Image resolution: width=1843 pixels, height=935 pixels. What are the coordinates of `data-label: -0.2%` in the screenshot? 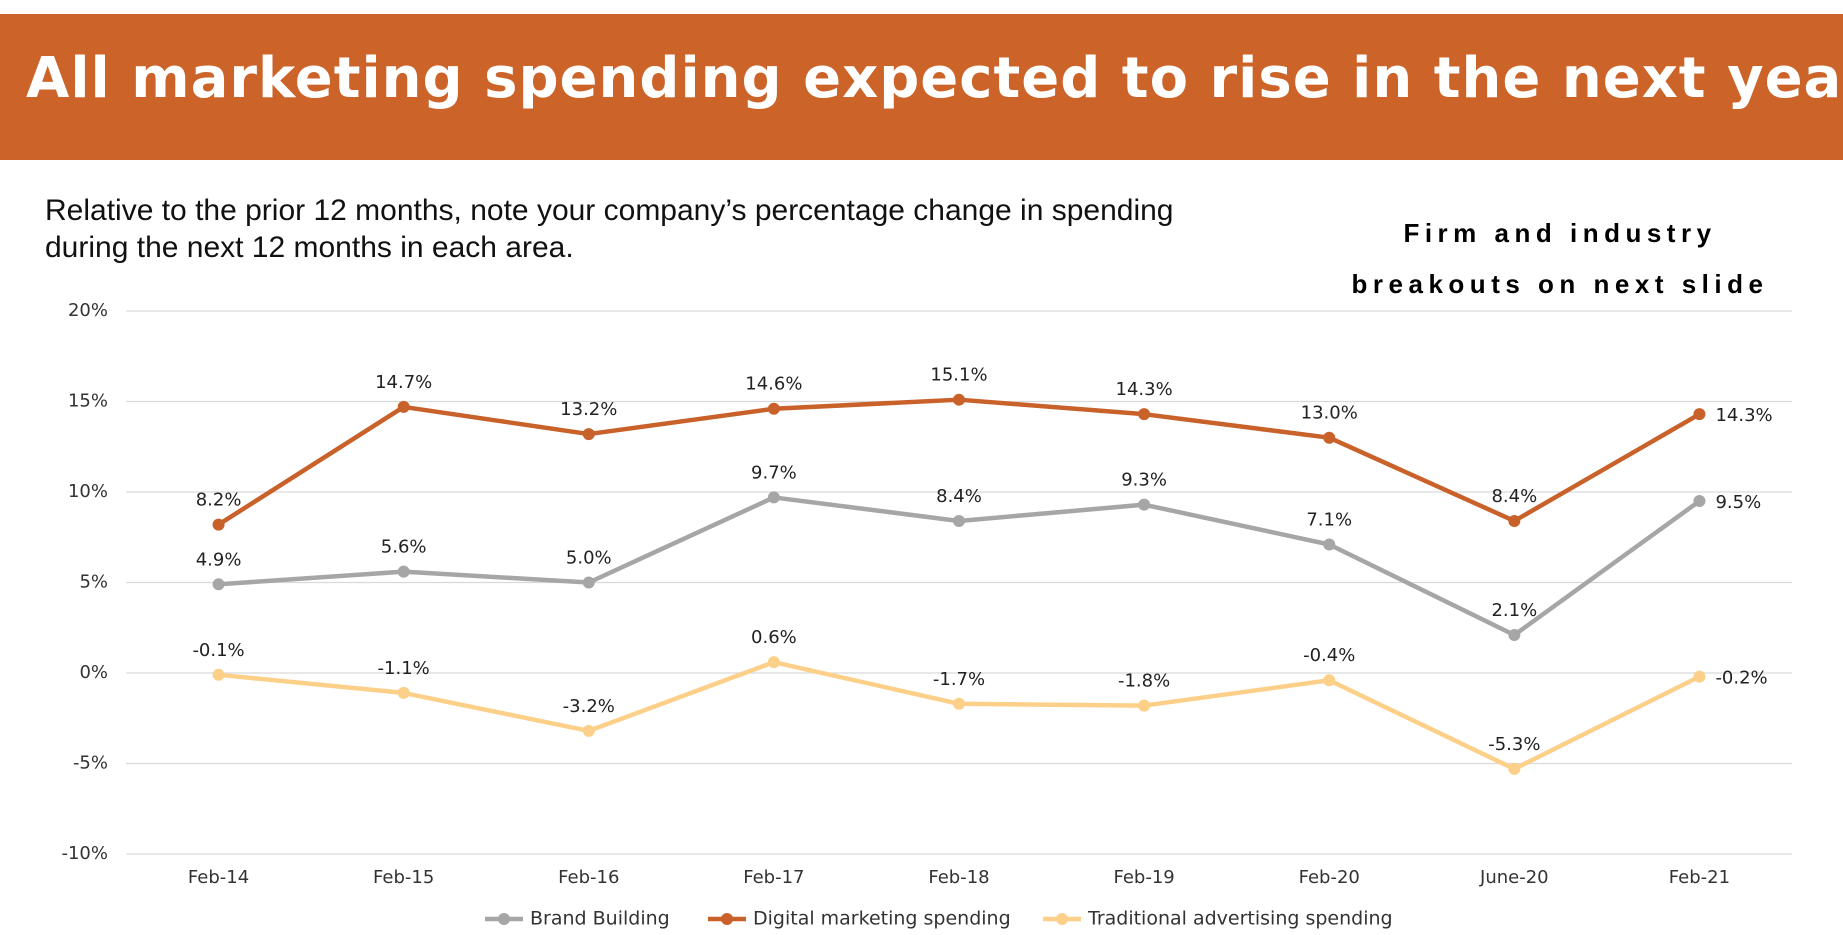 It's located at (1741, 678).